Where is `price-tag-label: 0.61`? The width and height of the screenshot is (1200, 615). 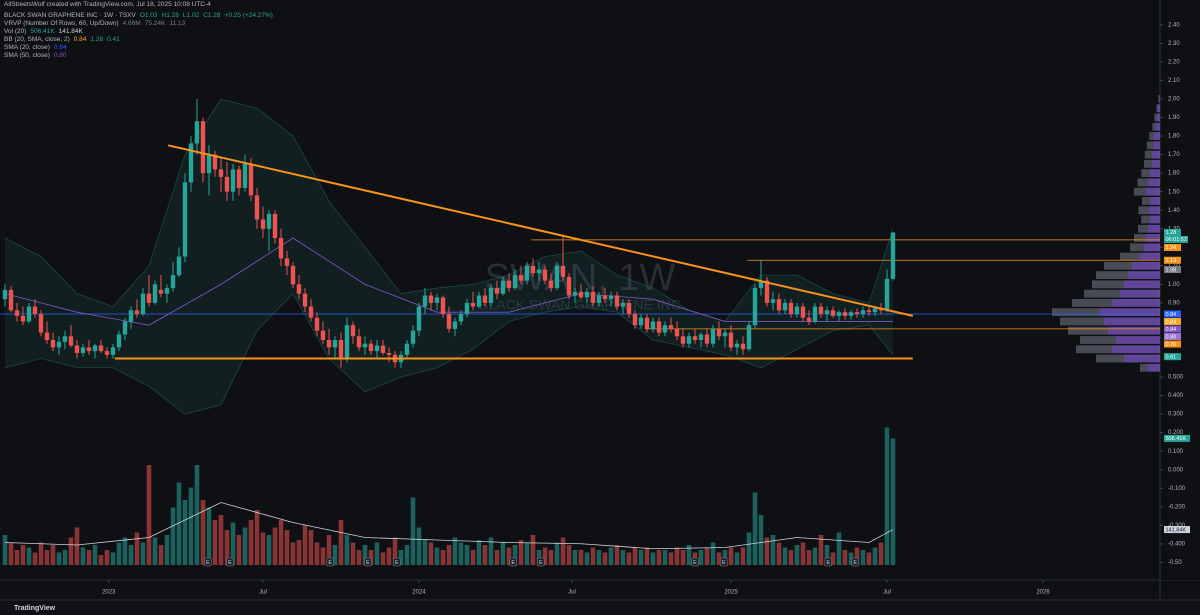
price-tag-label: 0.61 is located at coordinates (1171, 357).